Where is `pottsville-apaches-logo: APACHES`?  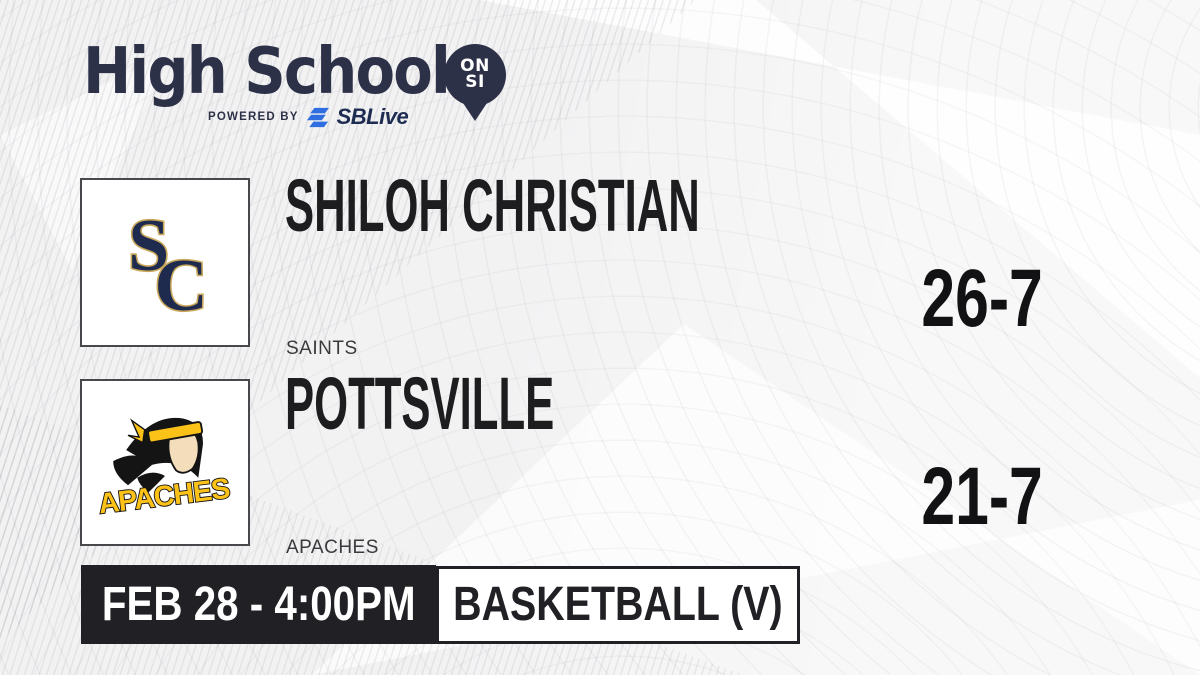 pottsville-apaches-logo: APACHES is located at coordinates (164, 469).